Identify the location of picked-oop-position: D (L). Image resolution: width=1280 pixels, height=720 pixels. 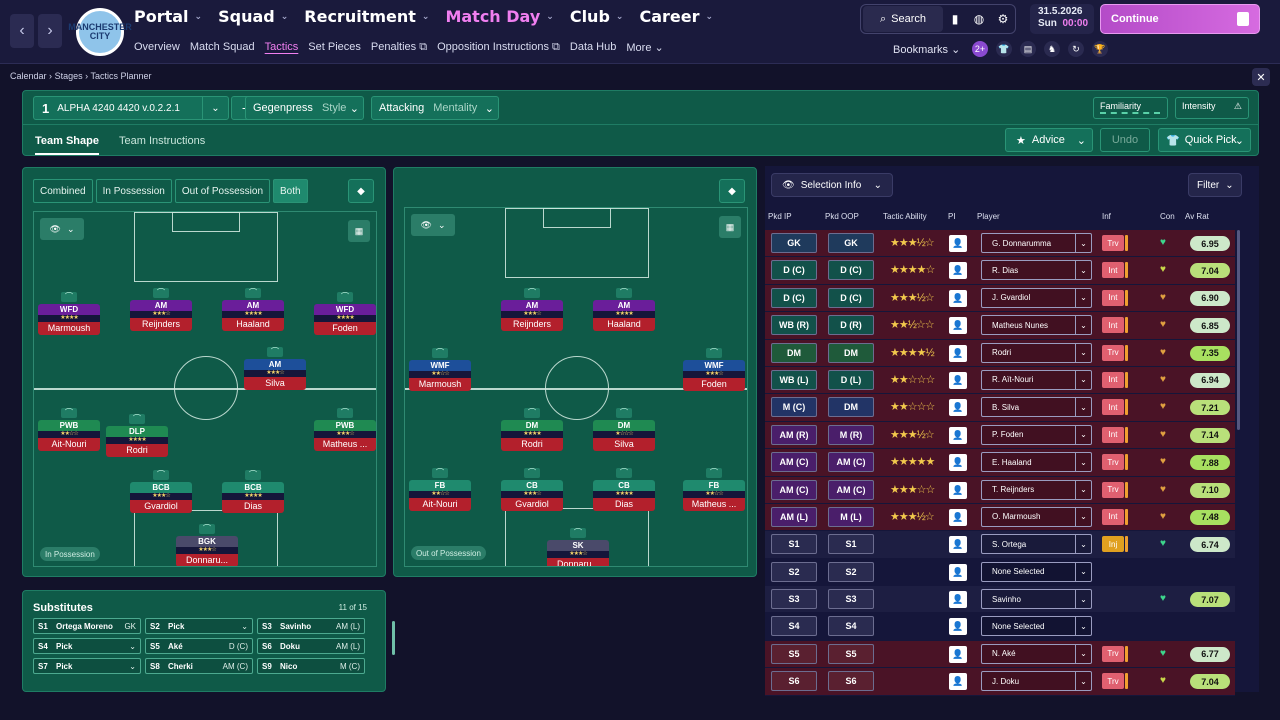
(851, 379).